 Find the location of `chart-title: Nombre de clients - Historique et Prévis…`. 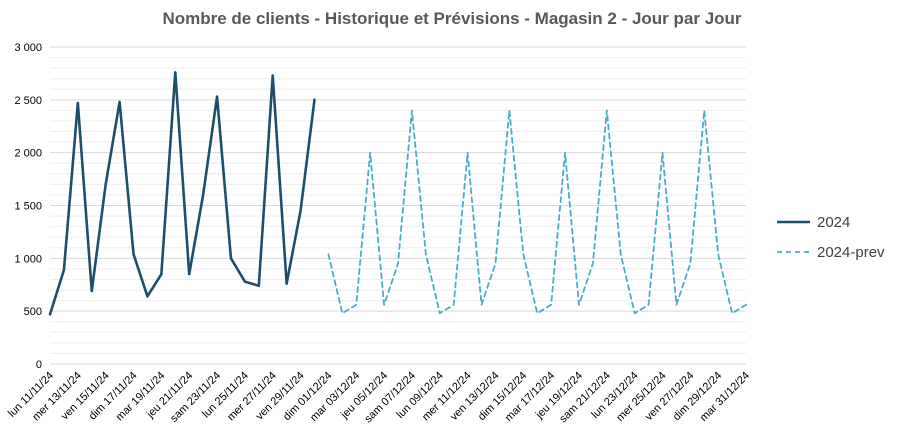

chart-title: Nombre de clients - Historique et Prévis… is located at coordinates (451, 18).